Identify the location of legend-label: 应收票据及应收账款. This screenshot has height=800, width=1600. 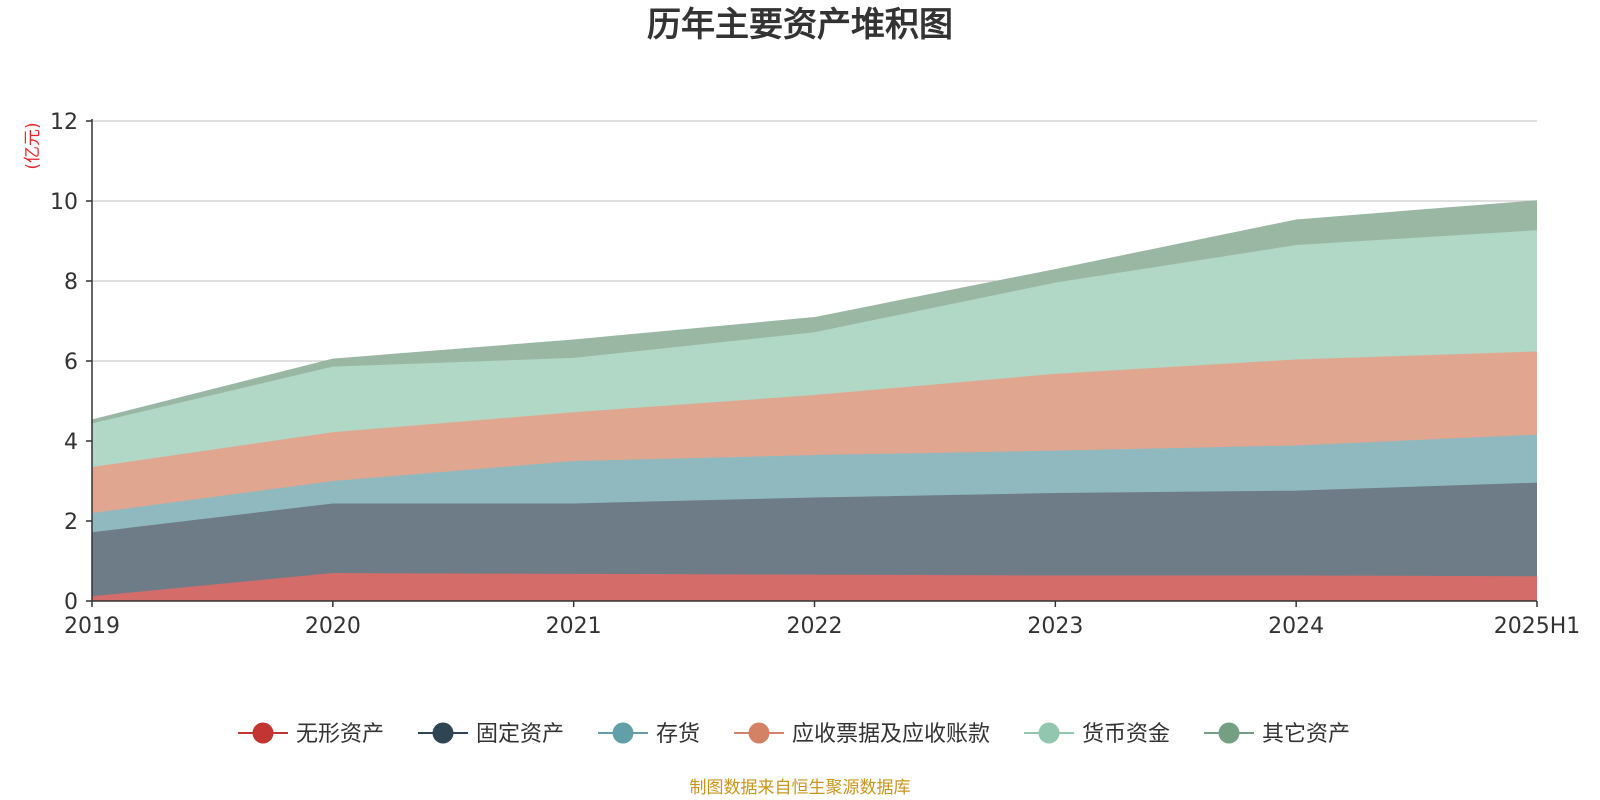
(891, 734).